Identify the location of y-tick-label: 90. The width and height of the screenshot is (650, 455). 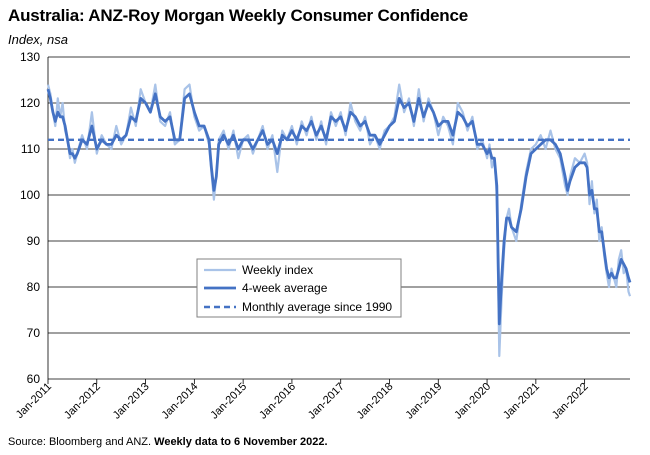
(34, 241).